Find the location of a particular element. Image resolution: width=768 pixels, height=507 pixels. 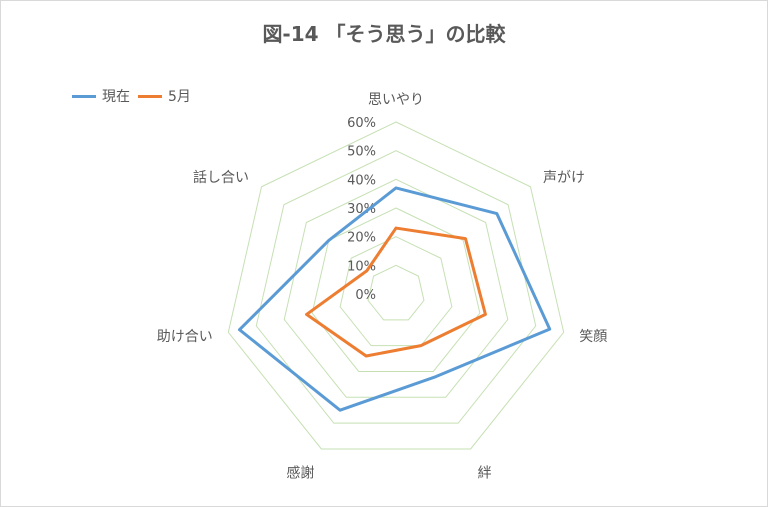

r-tick-label: 0% is located at coordinates (365, 295).